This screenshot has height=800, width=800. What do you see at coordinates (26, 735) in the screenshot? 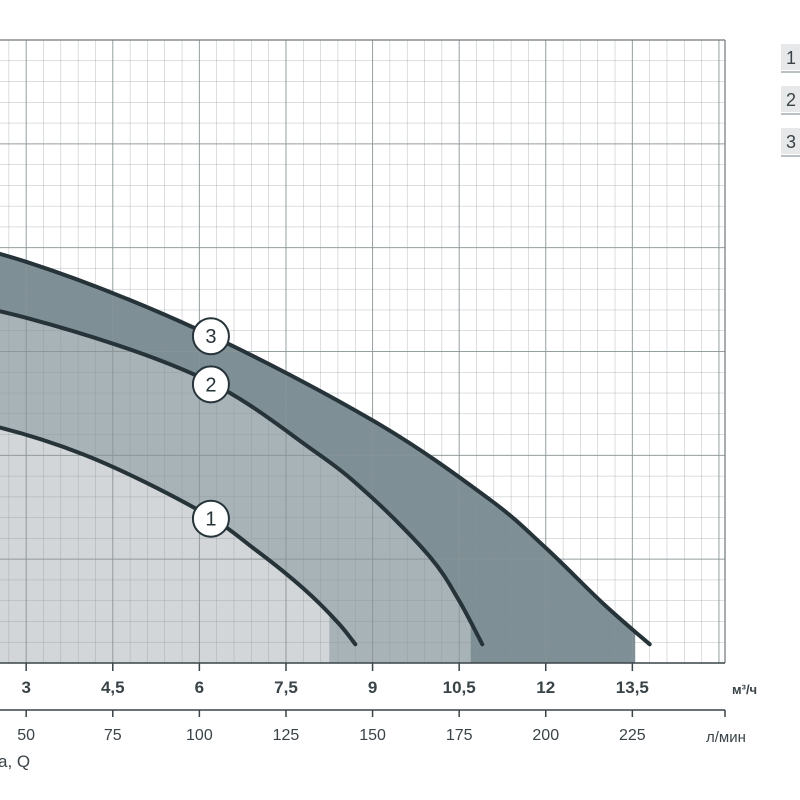
I see `x2-tick-label: 50` at bounding box center [26, 735].